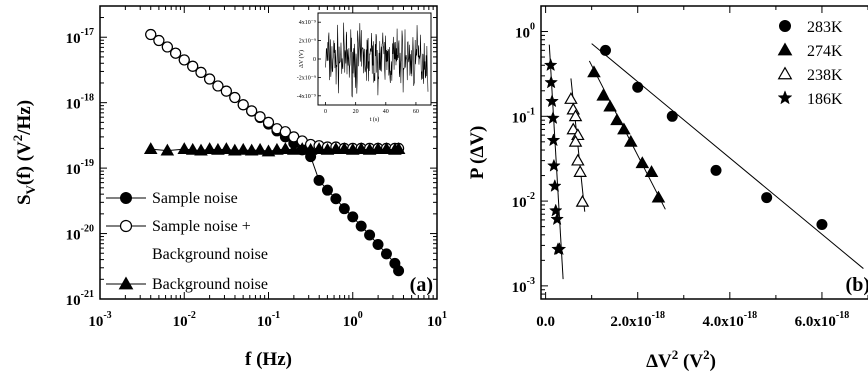  What do you see at coordinates (30, 189) in the screenshot?
I see `panel-a-y-label-sub: V` at bounding box center [30, 189].